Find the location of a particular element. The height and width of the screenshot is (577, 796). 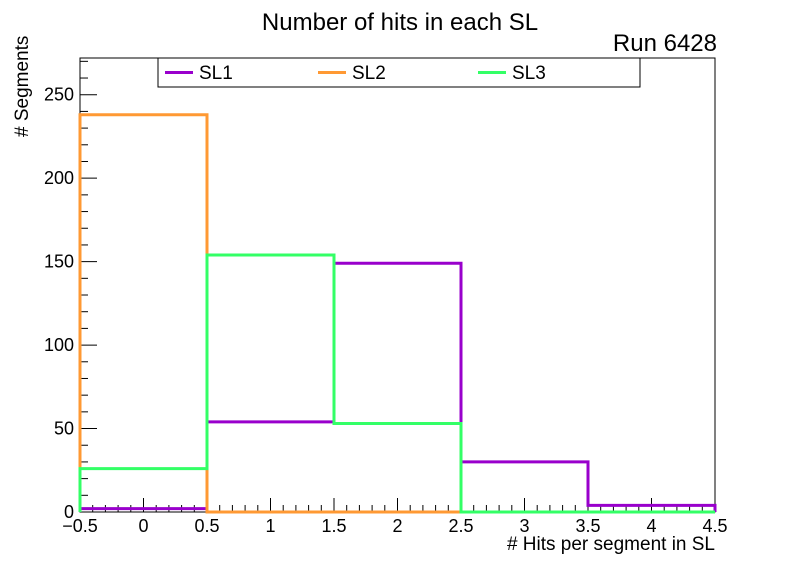

y-tick-label: 100 is located at coordinates (59, 345).